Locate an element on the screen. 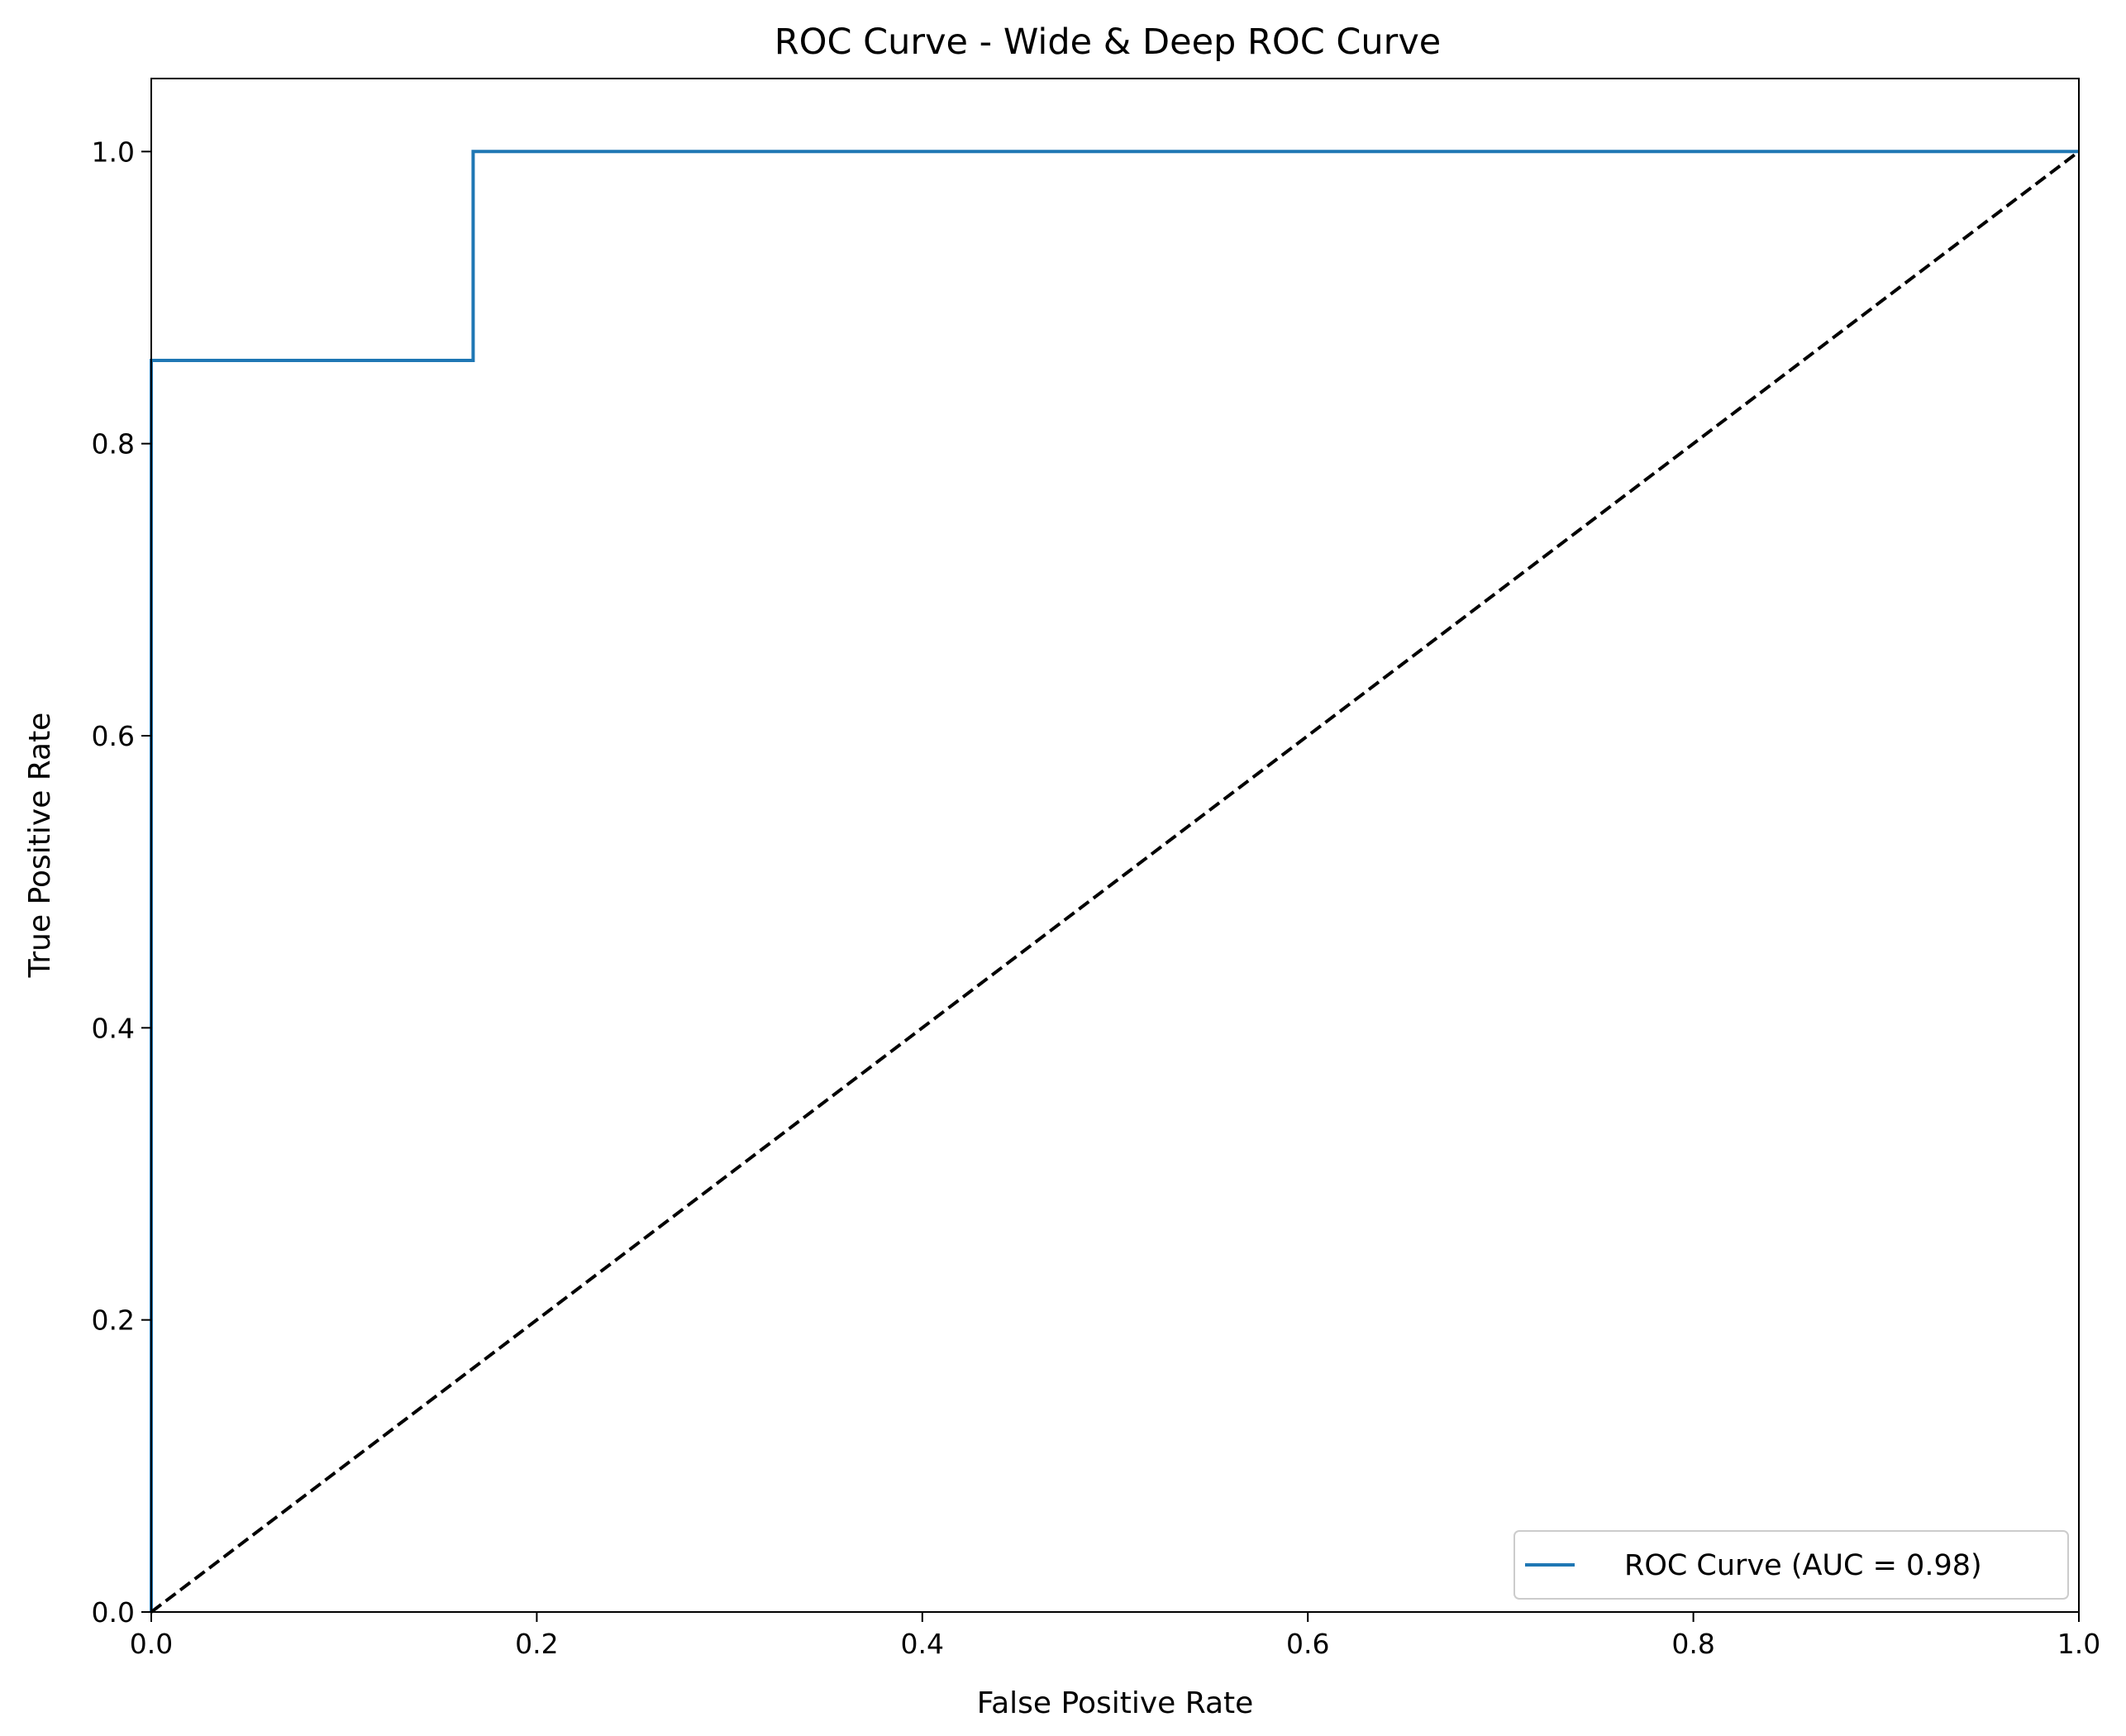 The height and width of the screenshot is (1736, 2126). legend: ROC Curve (AUC = 0.98) is located at coordinates (1791, 1565).